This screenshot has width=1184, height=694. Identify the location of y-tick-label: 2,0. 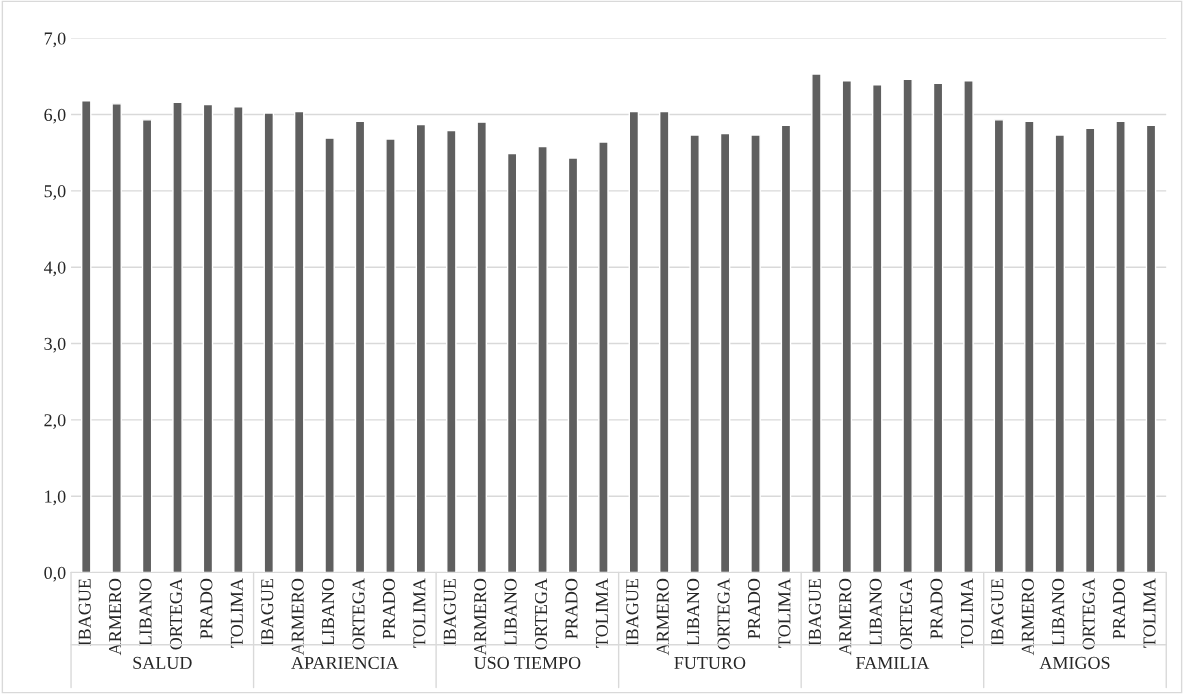
(55, 421).